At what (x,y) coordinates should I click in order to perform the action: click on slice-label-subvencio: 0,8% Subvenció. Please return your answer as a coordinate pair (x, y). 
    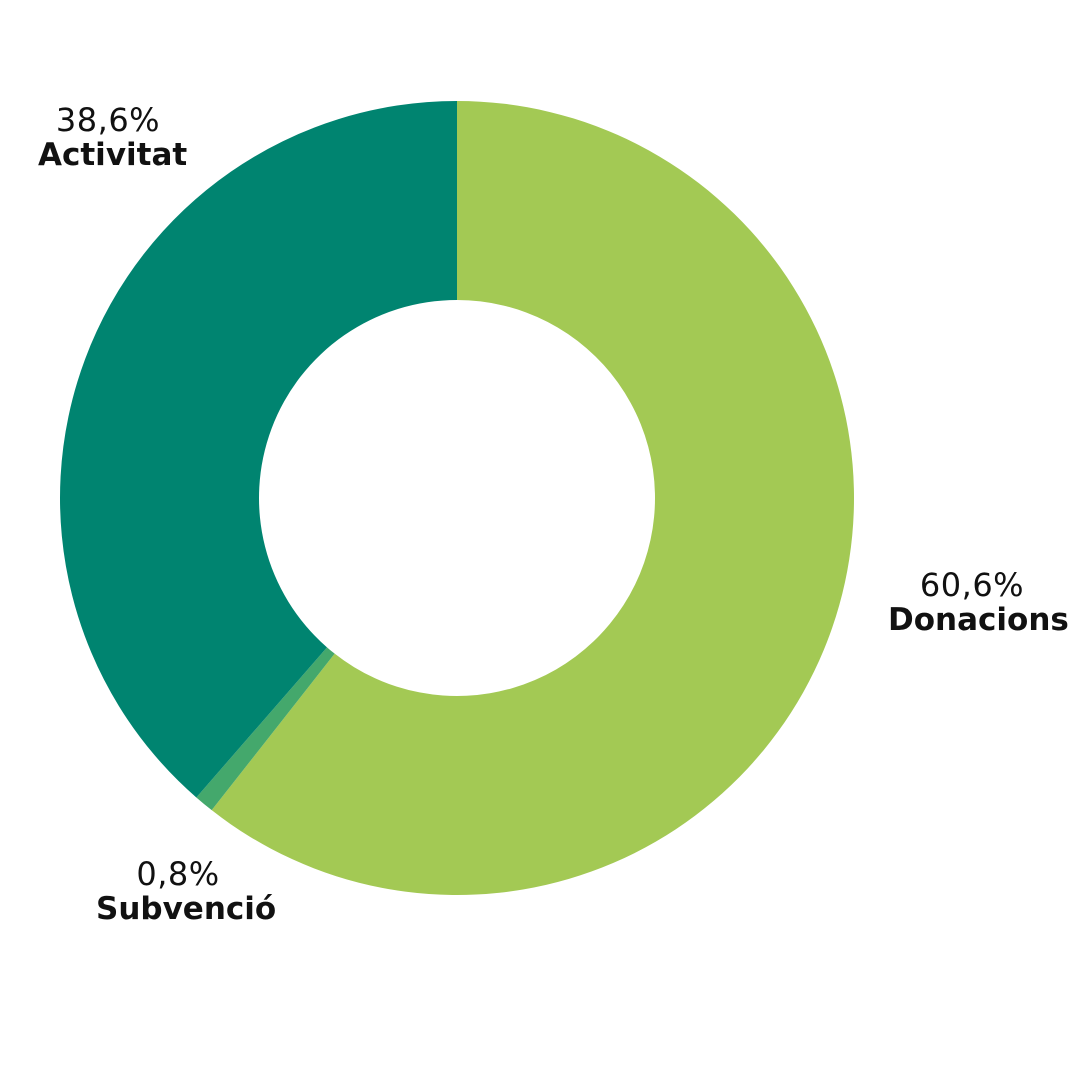
    Looking at the image, I should click on (186, 891).